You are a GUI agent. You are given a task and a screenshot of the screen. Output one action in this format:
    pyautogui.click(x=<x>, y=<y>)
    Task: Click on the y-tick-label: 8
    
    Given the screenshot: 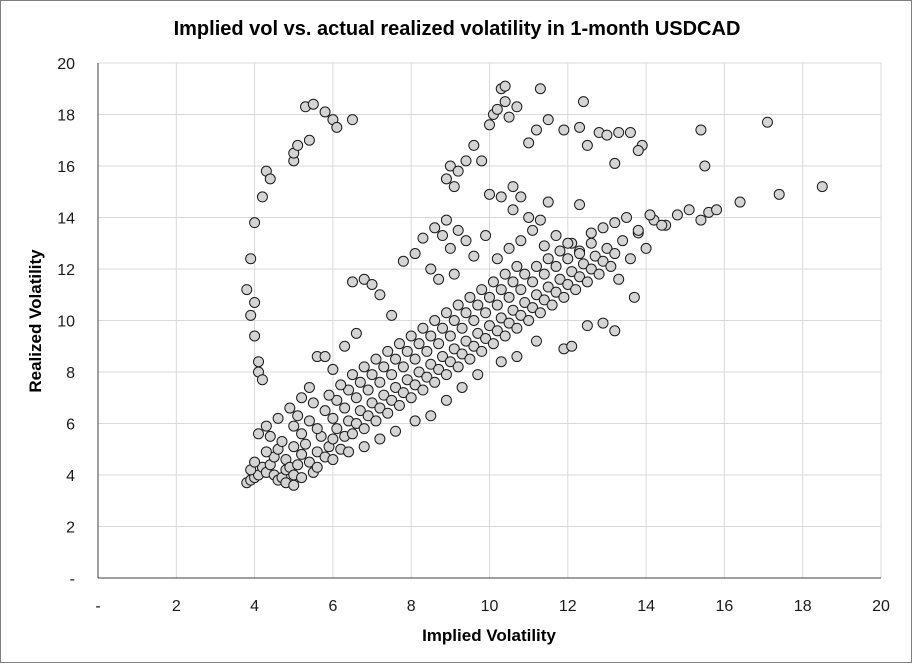 What is the action you would take?
    pyautogui.click(x=70, y=373)
    